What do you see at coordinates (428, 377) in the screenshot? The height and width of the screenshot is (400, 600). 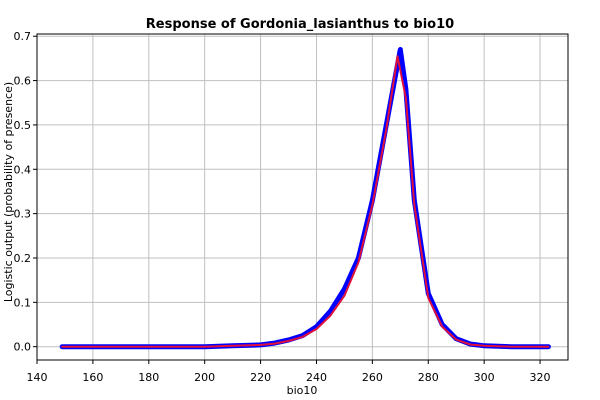 I see `x-tick-label: 280` at bounding box center [428, 377].